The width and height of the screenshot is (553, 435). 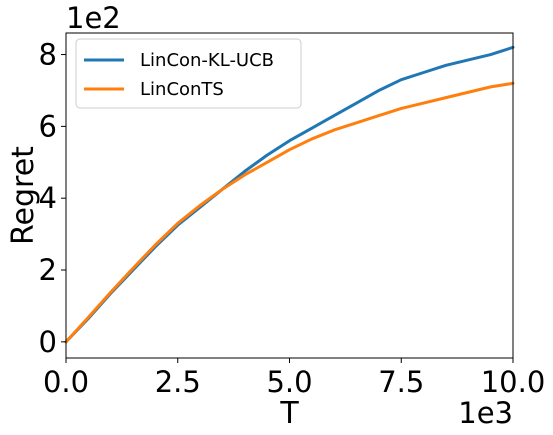 I want to click on x-axis-label: T, so click(x=289, y=413).